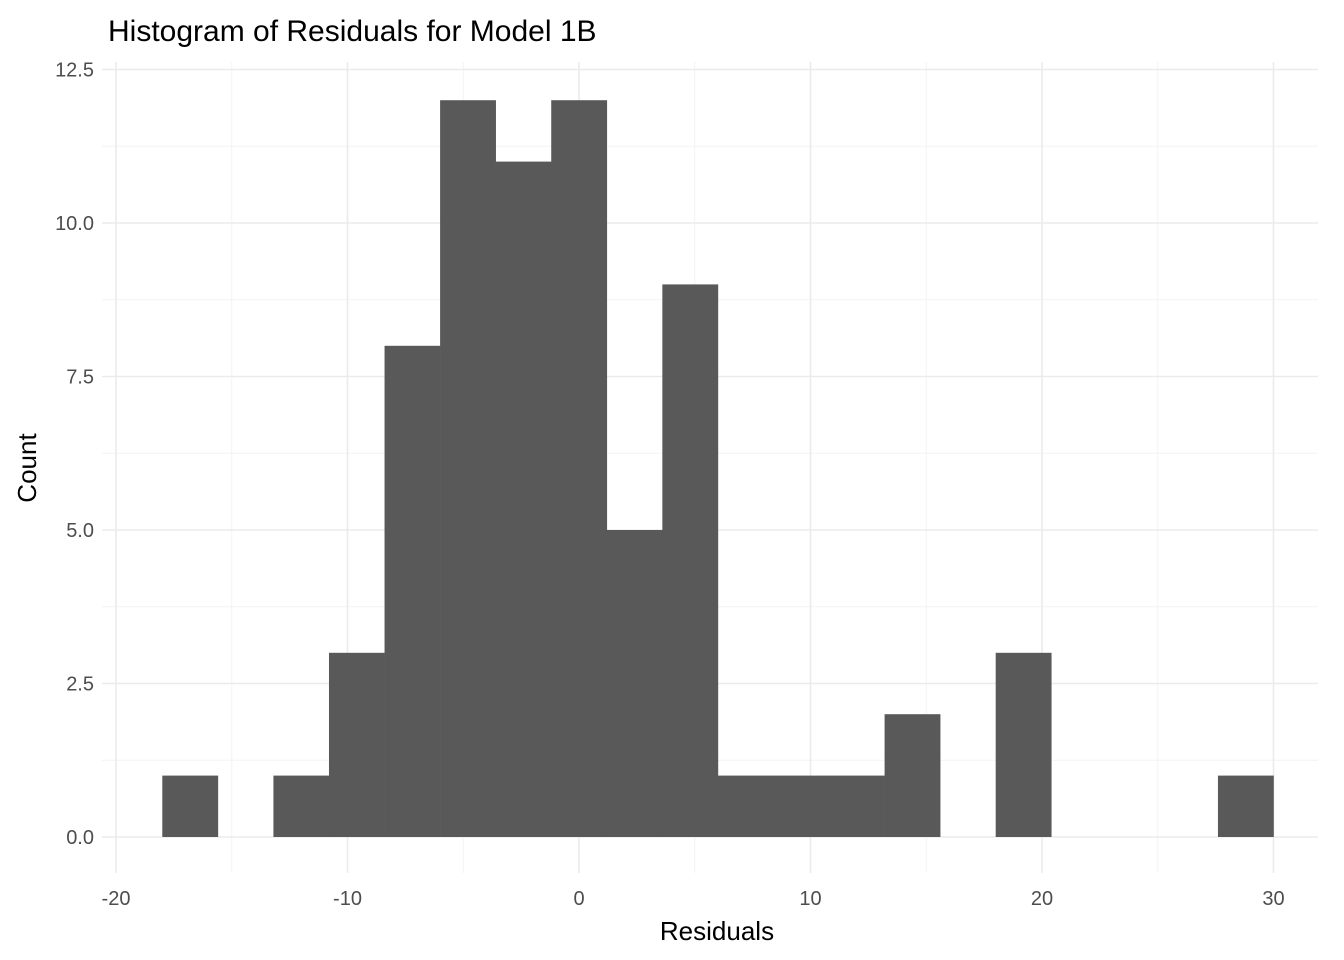 The image size is (1344, 960). I want to click on y-tick-label: 5.0, so click(80, 531).